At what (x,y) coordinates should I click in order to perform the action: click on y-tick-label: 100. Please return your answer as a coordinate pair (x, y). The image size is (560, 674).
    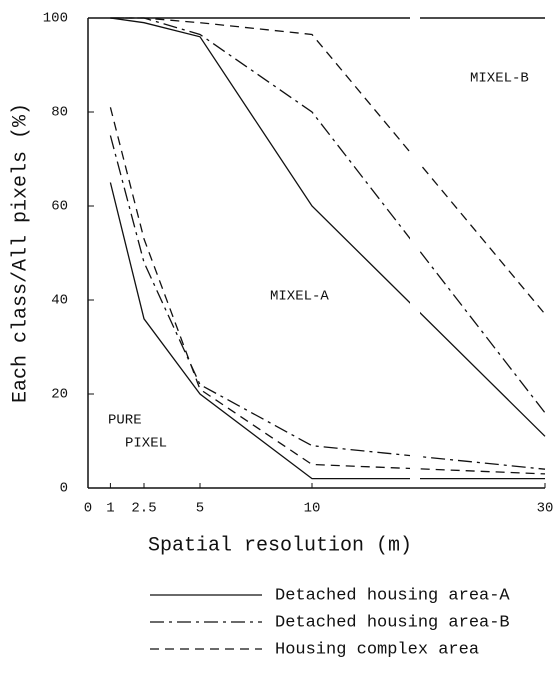
    Looking at the image, I should click on (55, 19).